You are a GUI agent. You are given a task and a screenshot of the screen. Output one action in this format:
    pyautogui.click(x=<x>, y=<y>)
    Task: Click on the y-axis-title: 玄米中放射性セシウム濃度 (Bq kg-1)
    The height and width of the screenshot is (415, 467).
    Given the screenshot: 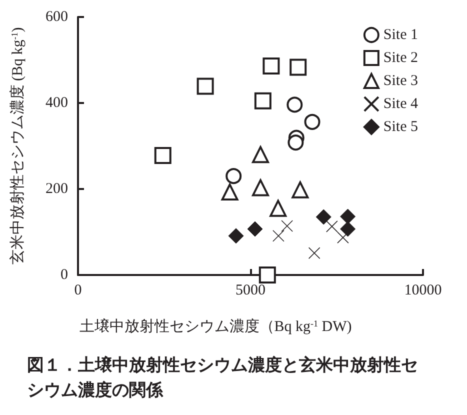 What is the action you would take?
    pyautogui.click(x=17, y=146)
    